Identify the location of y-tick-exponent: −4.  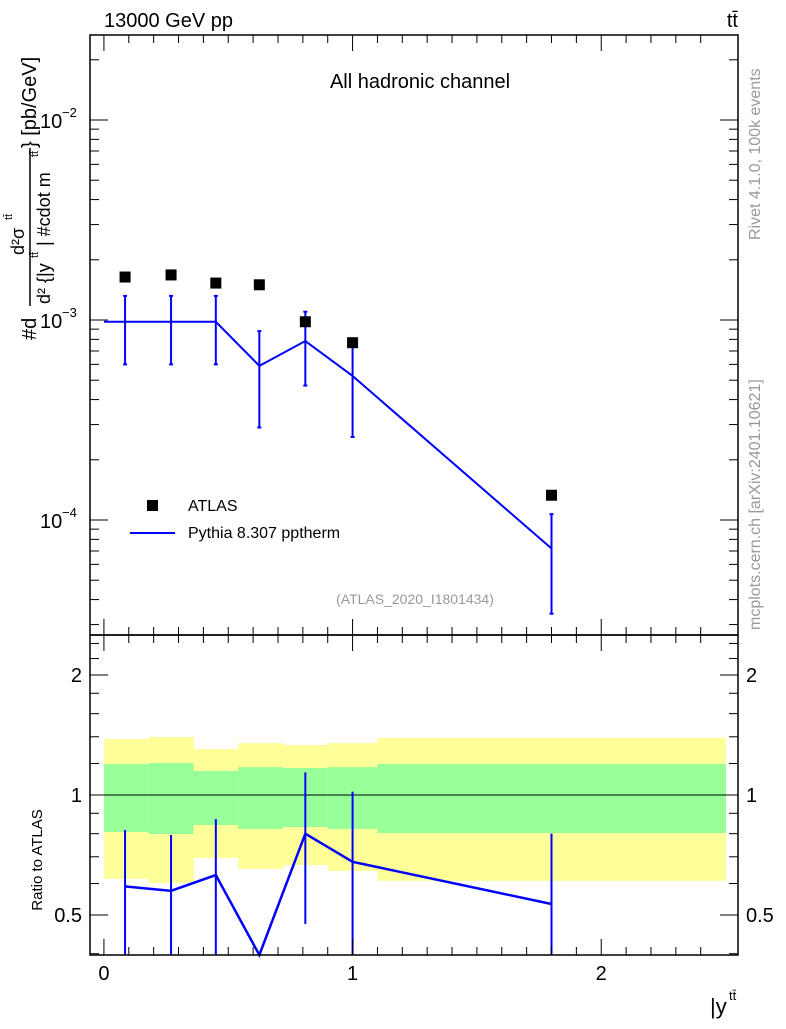
(69, 512).